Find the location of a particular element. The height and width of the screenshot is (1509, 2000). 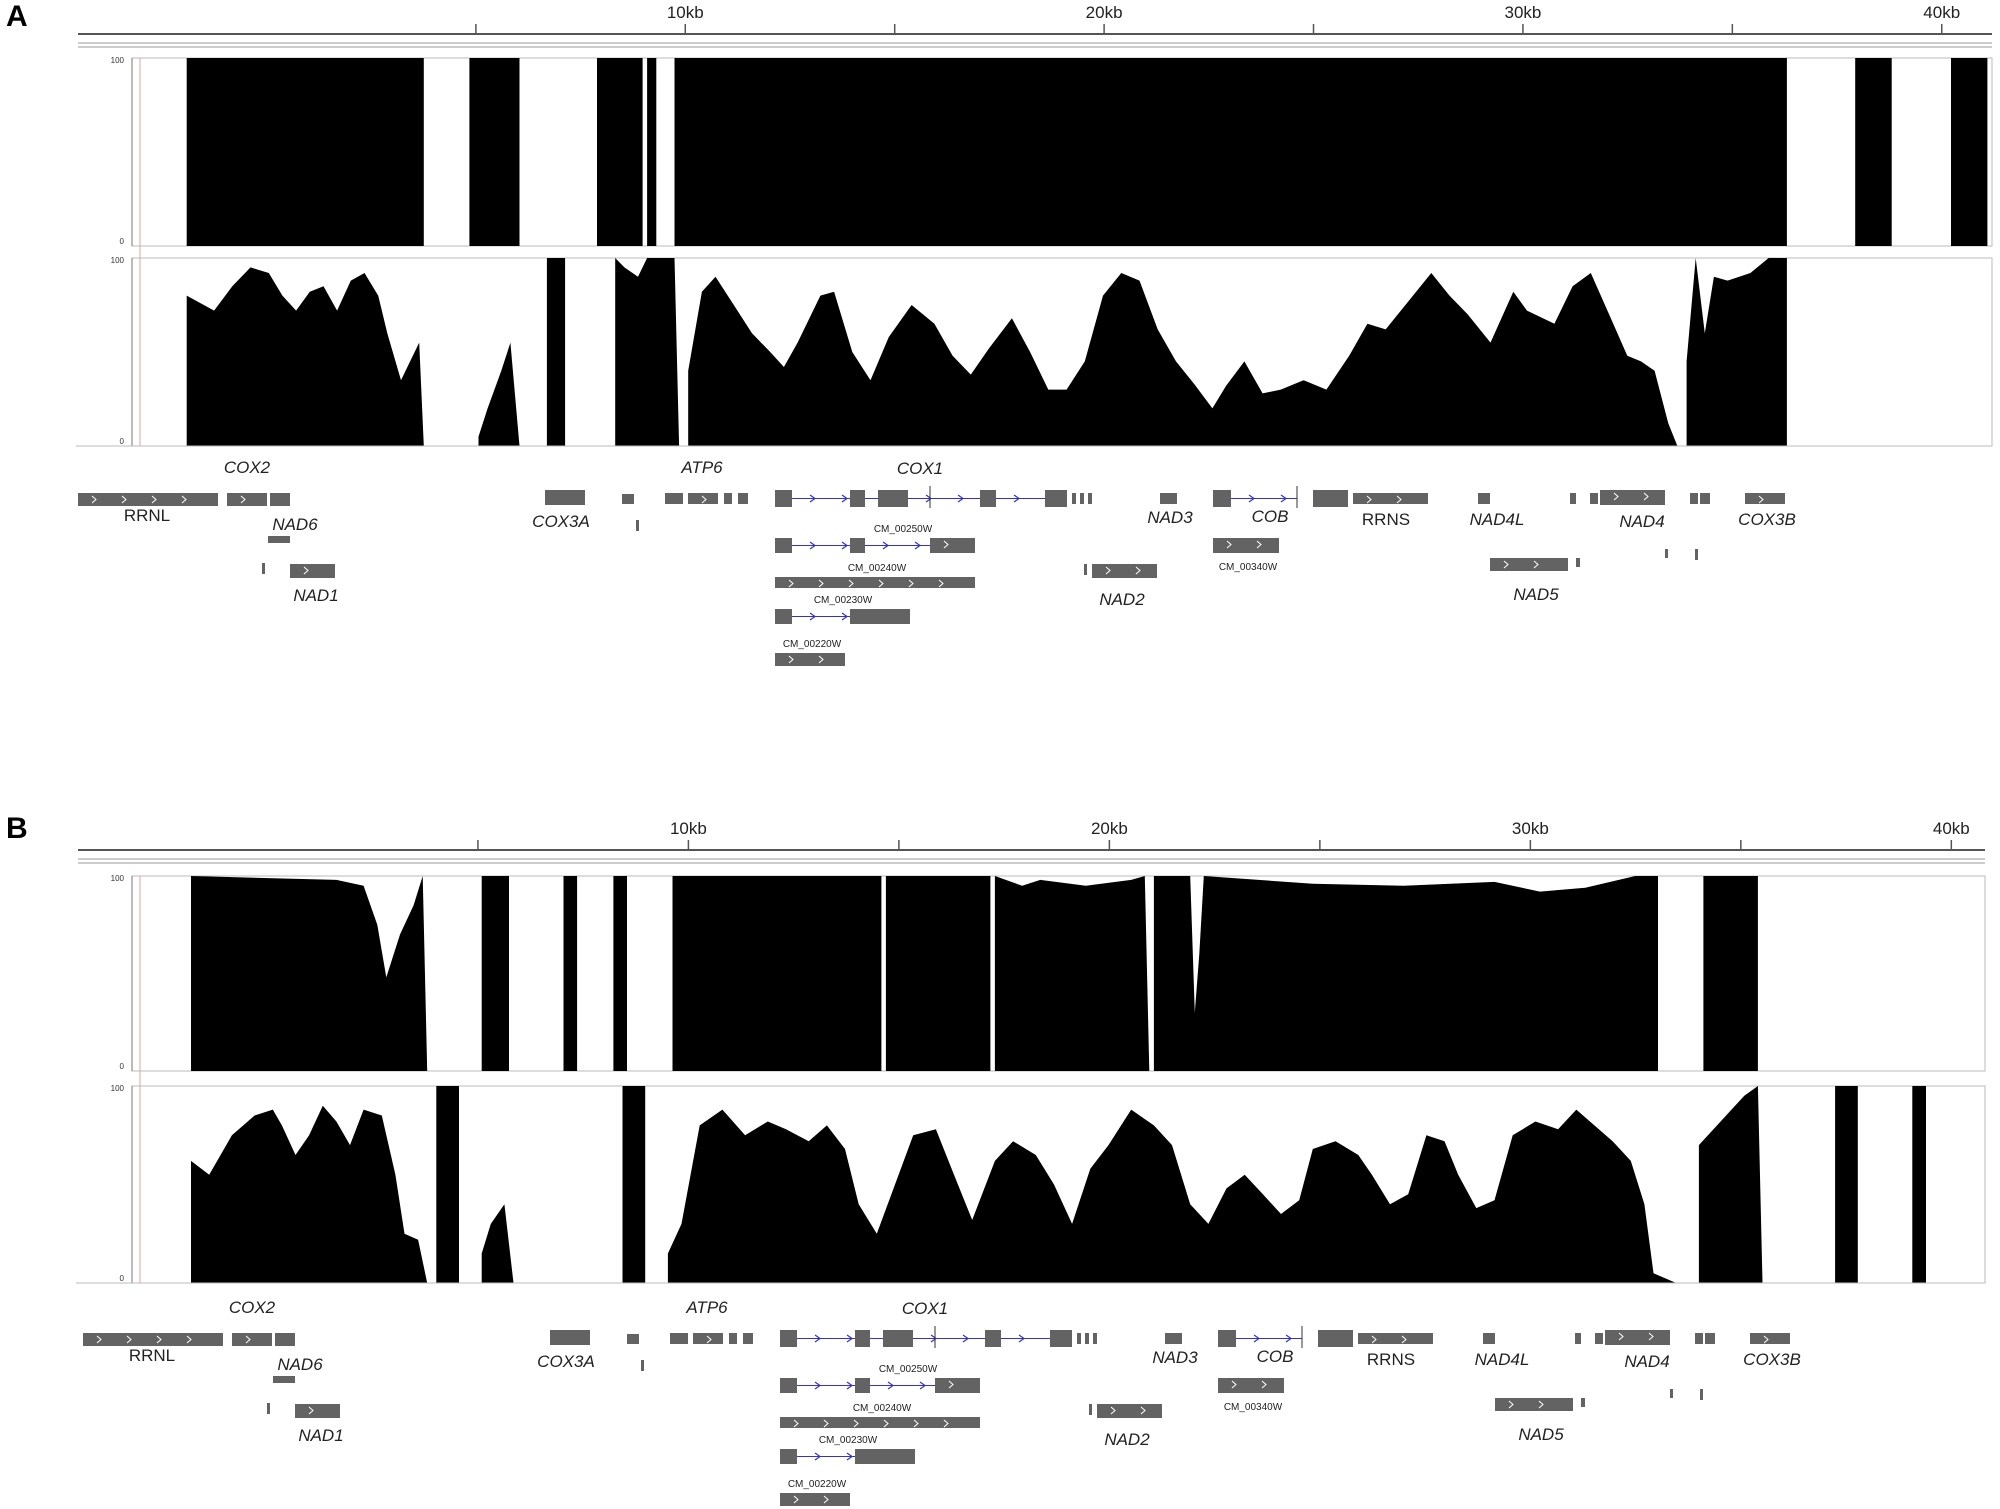

track-scale-max: 100 is located at coordinates (118, 60).